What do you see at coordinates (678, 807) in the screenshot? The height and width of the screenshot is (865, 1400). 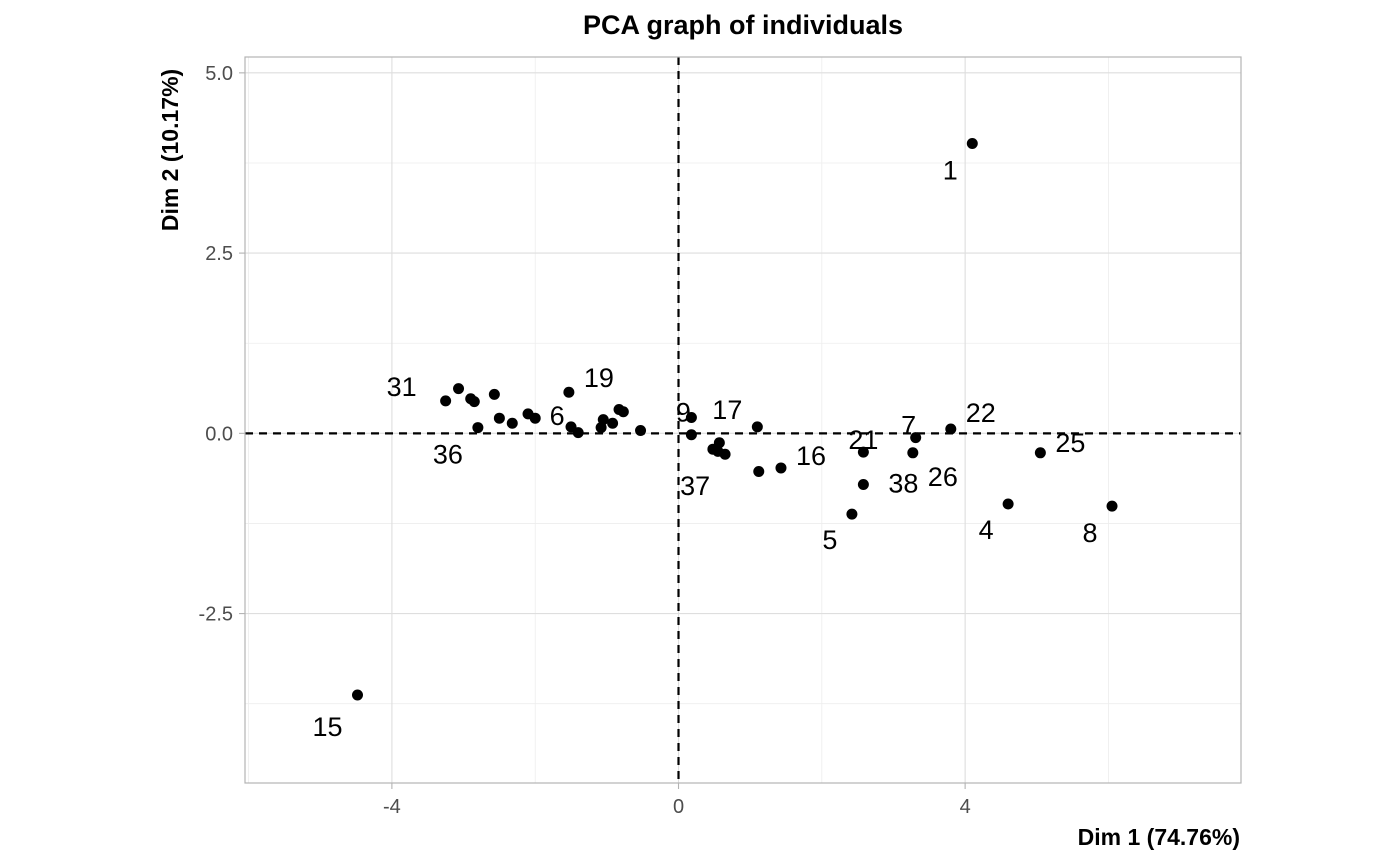 I see `x-tick-label: 0` at bounding box center [678, 807].